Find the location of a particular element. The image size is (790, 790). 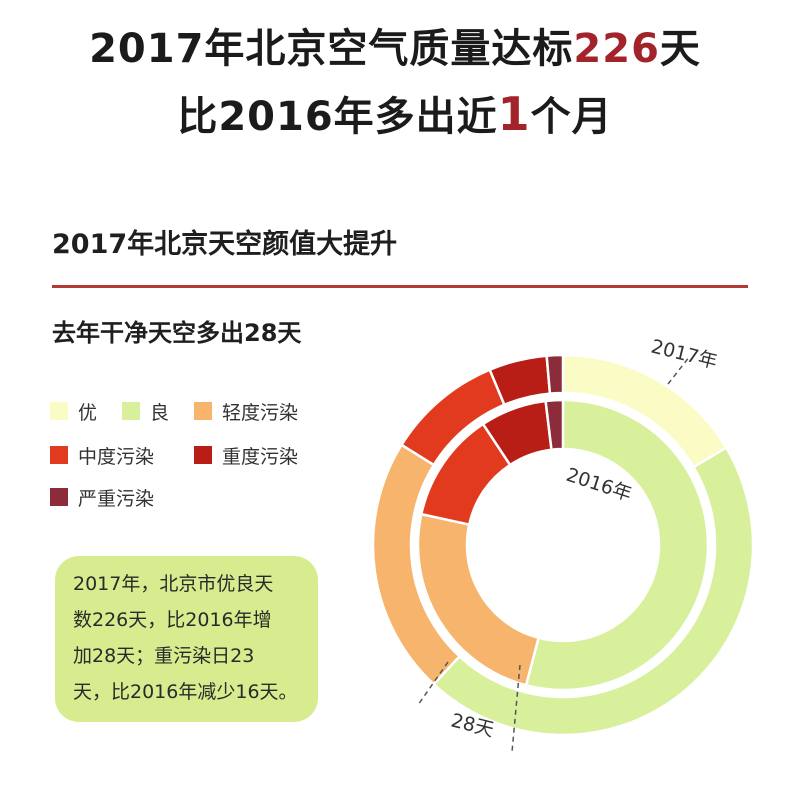

chart-subtitle: 去年干净天空多出28天 is located at coordinates (177, 333).